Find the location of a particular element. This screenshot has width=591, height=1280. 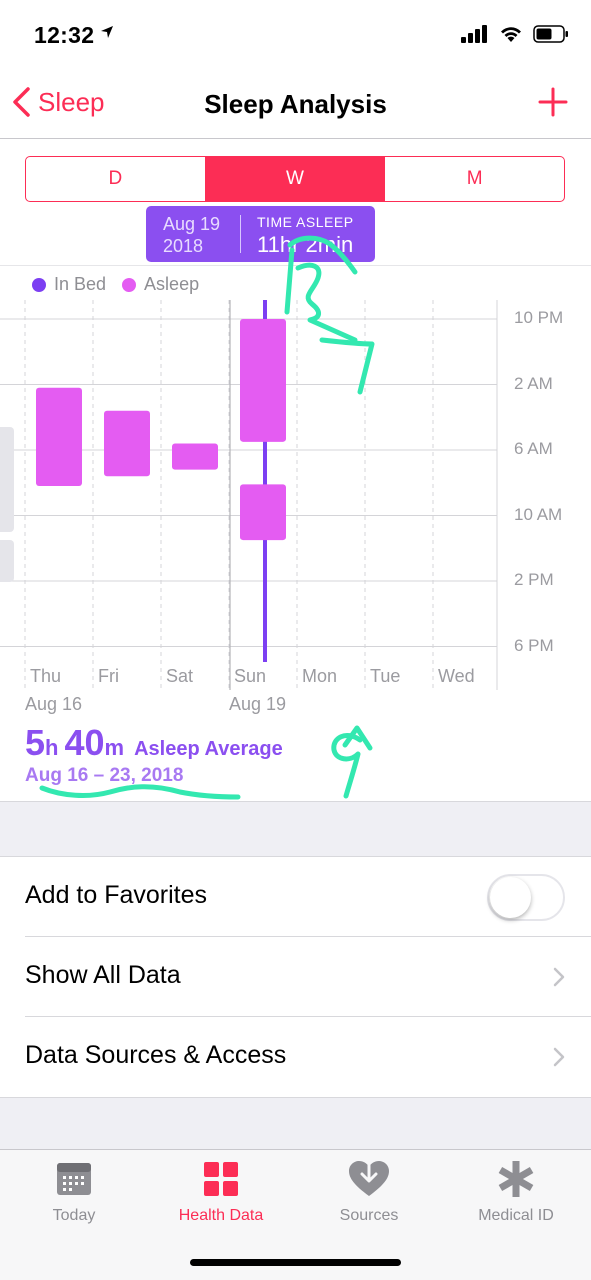

y-tick-label: 6 PM is located at coordinates (534, 645).